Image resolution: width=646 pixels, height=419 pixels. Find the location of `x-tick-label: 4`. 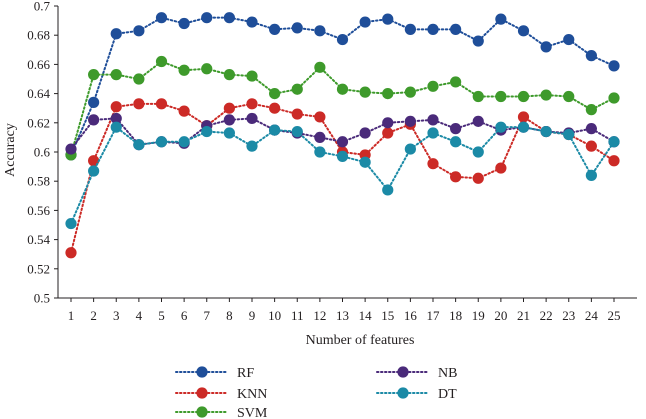

x-tick-label: 4 is located at coordinates (139, 315).